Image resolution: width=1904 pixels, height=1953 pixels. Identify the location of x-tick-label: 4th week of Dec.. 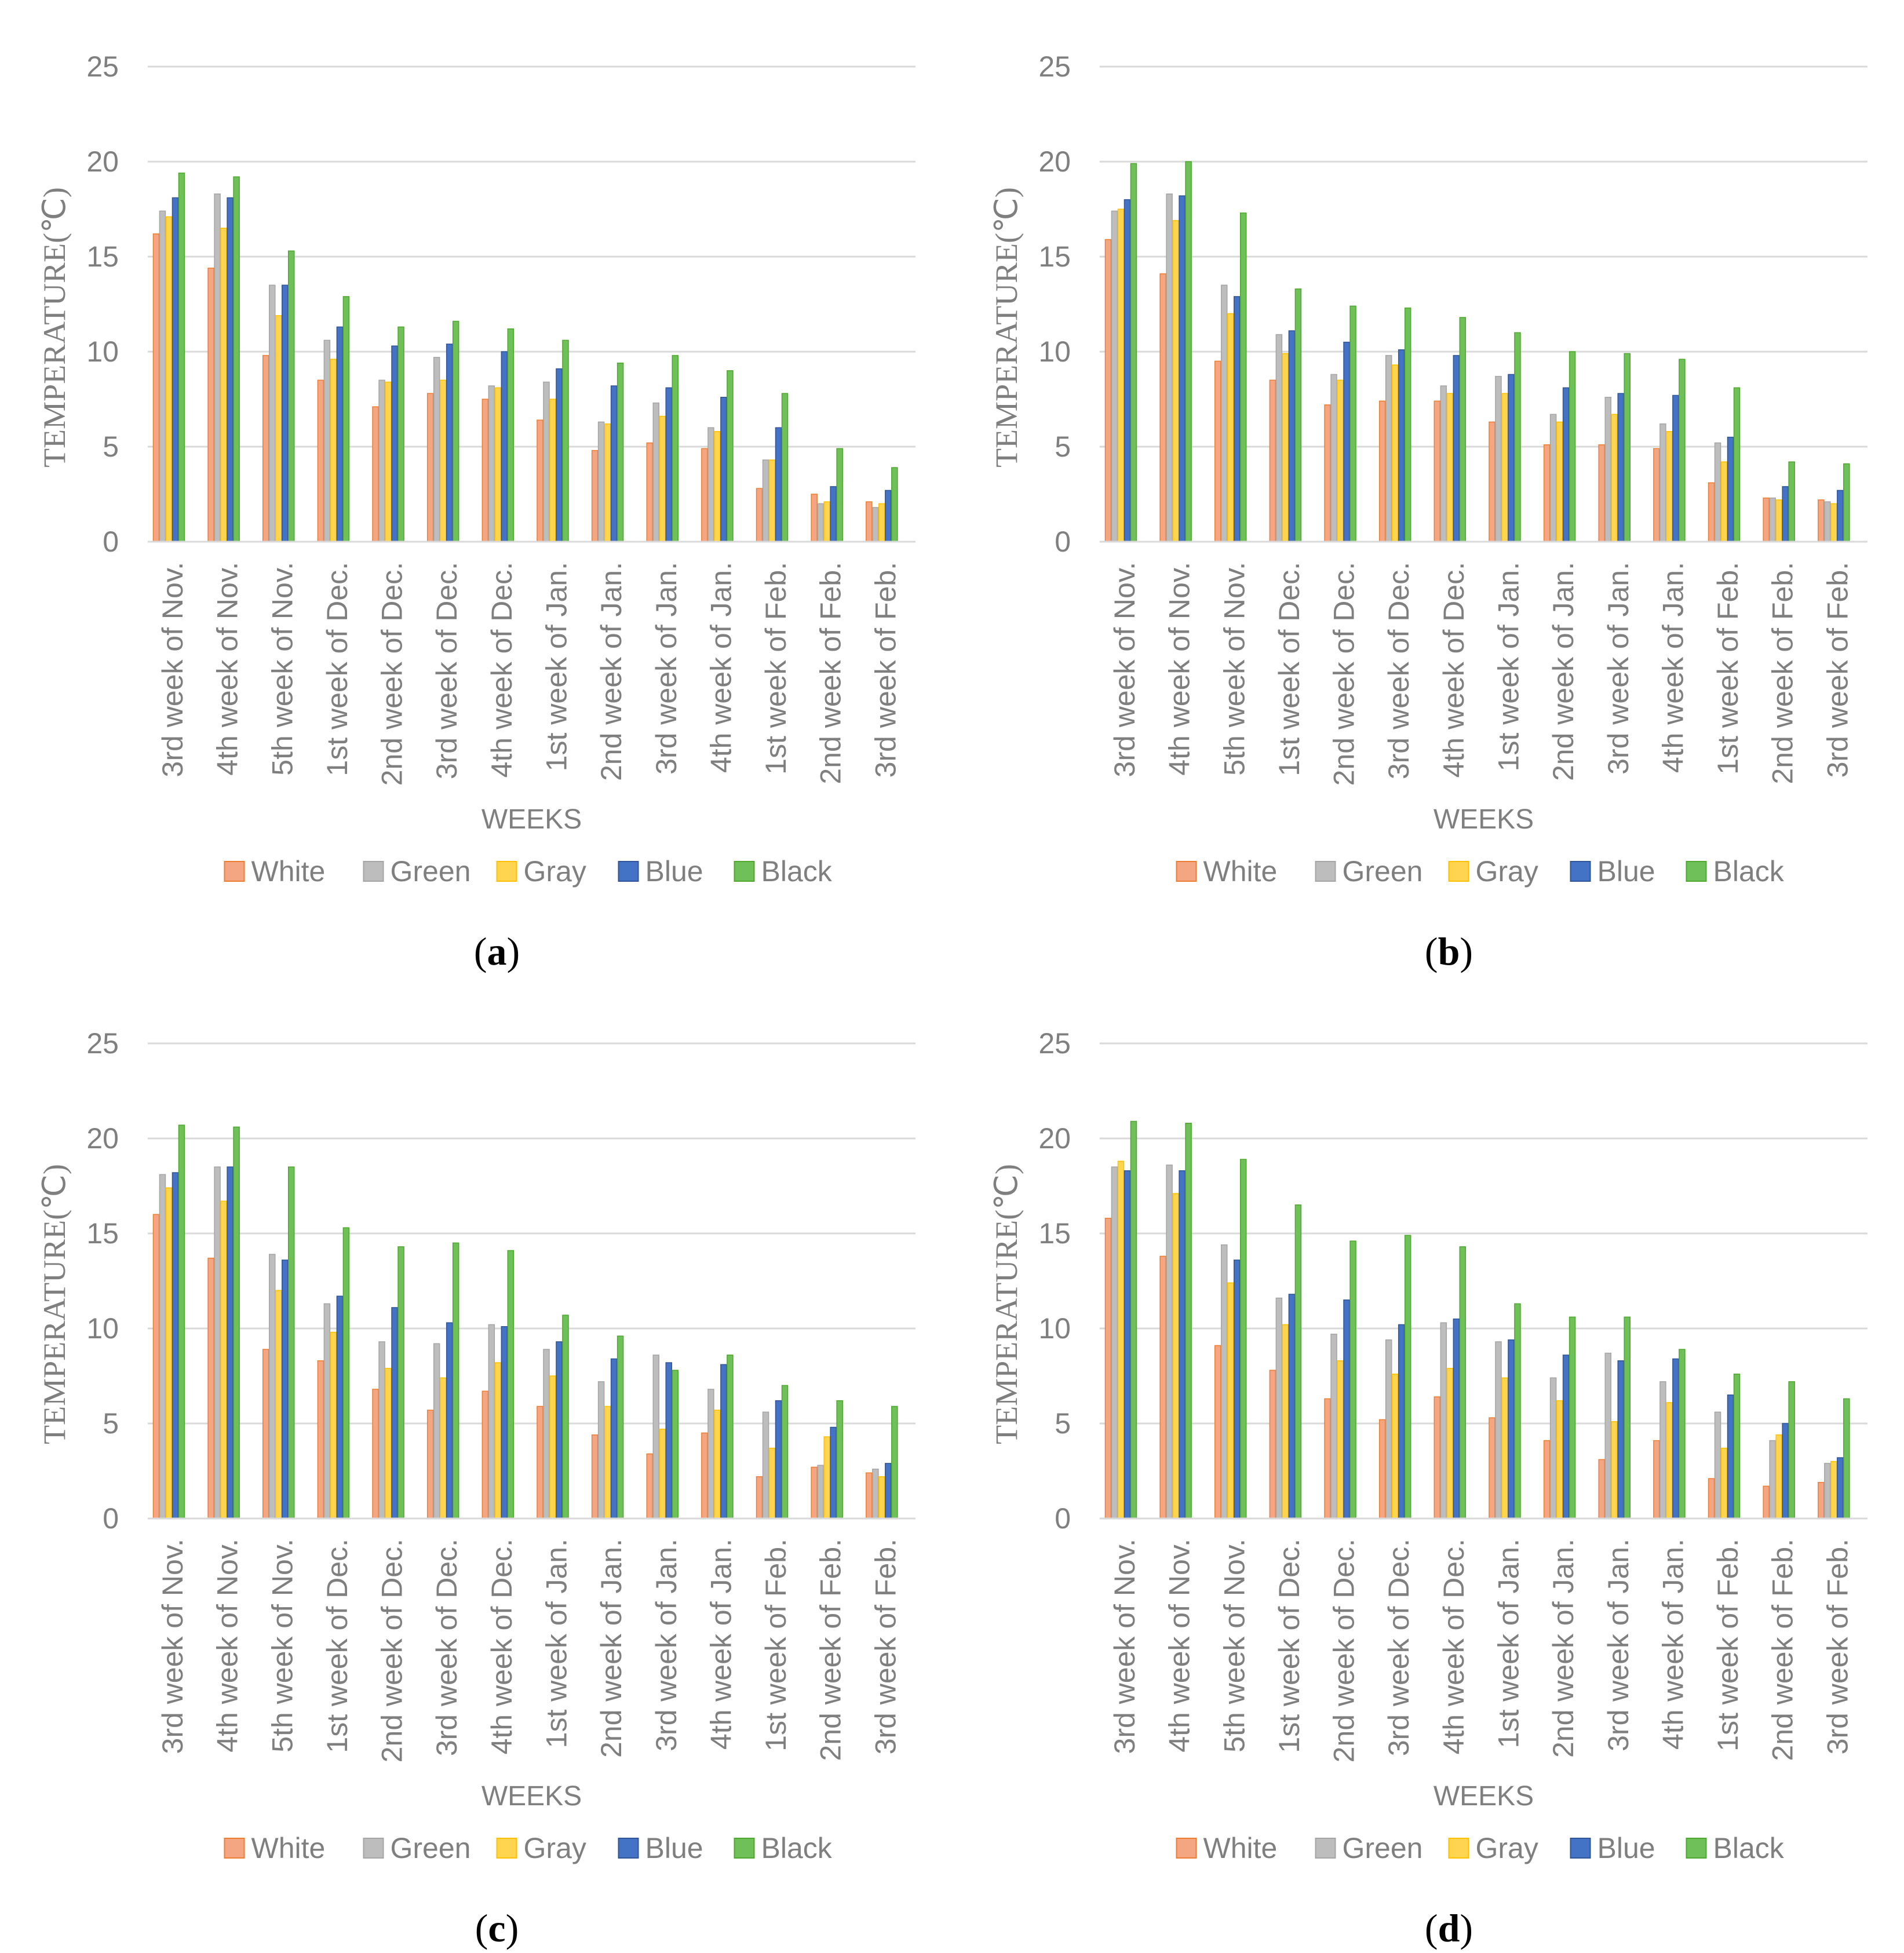
(502, 669).